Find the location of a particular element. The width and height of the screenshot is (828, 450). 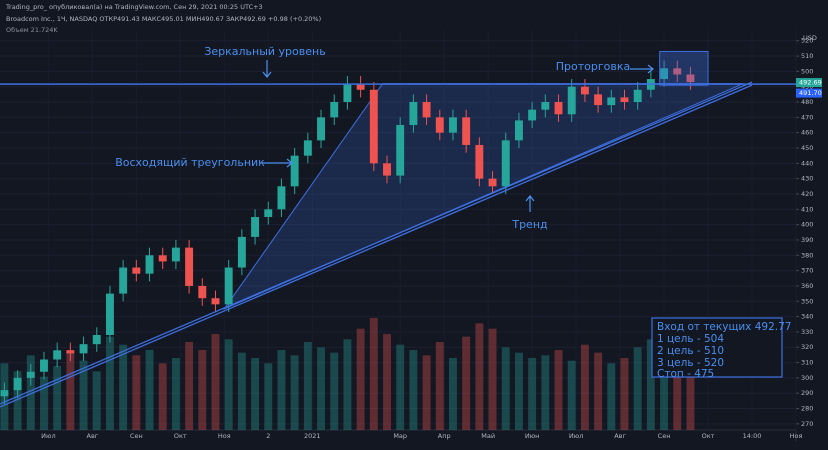

y-tick-label: 280 is located at coordinates (807, 409).